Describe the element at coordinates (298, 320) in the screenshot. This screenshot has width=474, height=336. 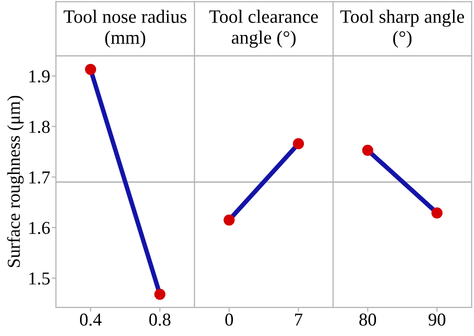
I see `x-tick-label: 7` at that location.